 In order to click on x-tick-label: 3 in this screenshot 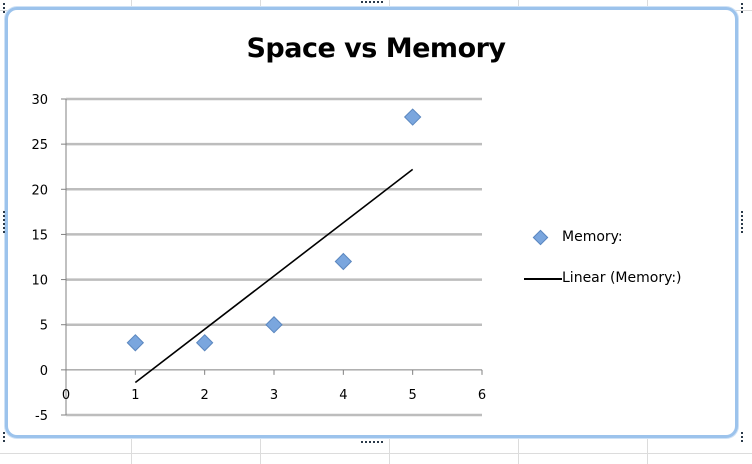, I will do `click(274, 395)`.